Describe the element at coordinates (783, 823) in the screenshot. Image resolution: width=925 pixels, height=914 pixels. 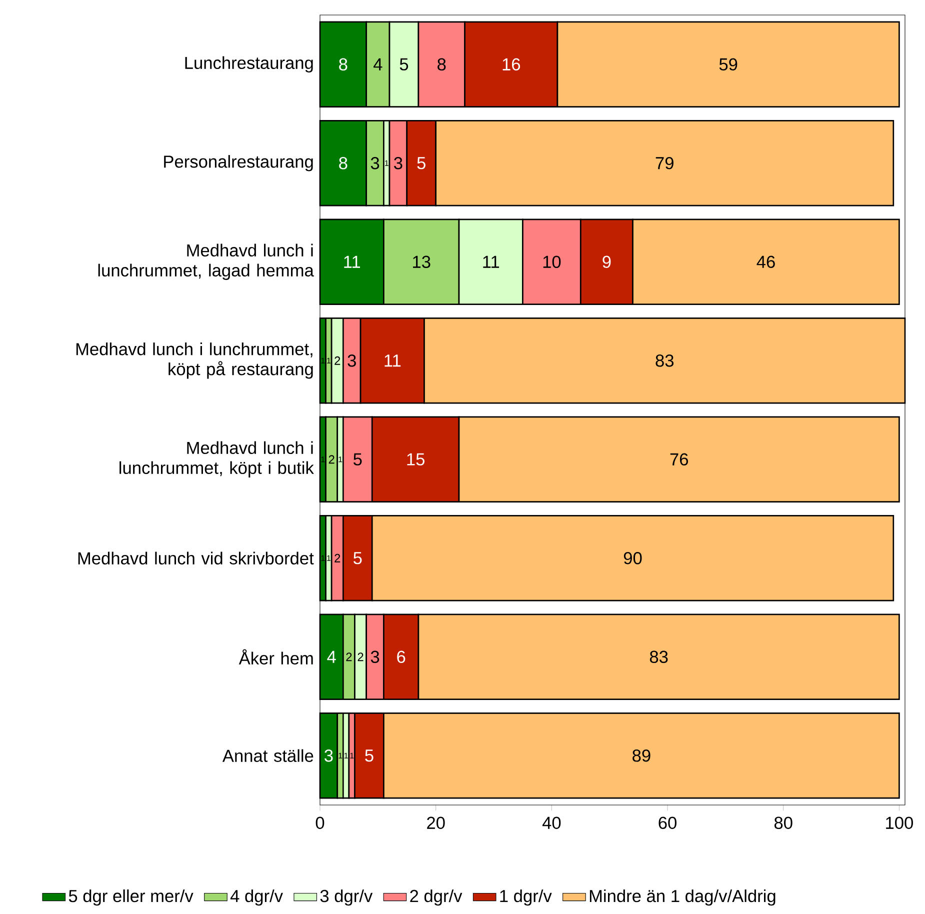
I see `x-tick-label: 80` at that location.